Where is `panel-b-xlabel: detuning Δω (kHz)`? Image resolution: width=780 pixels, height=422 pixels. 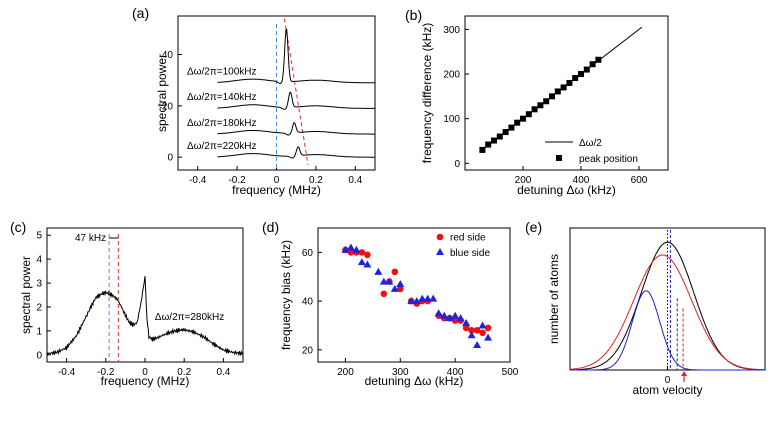 panel-b-xlabel: detuning Δω (kHz) is located at coordinates (566, 190).